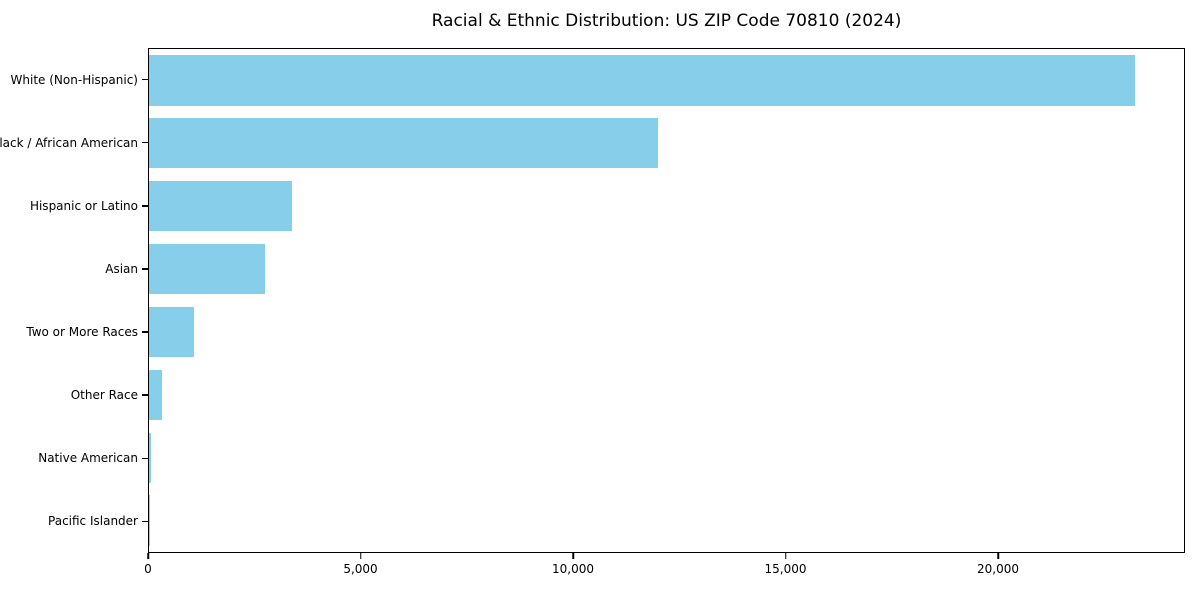  Describe the element at coordinates (573, 569) in the screenshot. I see `x-tick-label: 10,000` at that location.